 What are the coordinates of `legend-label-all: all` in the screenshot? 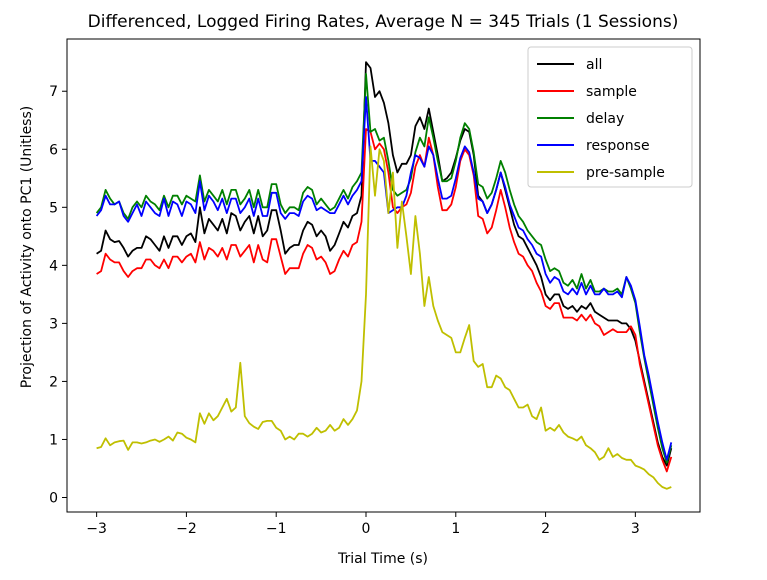 It's located at (594, 65).